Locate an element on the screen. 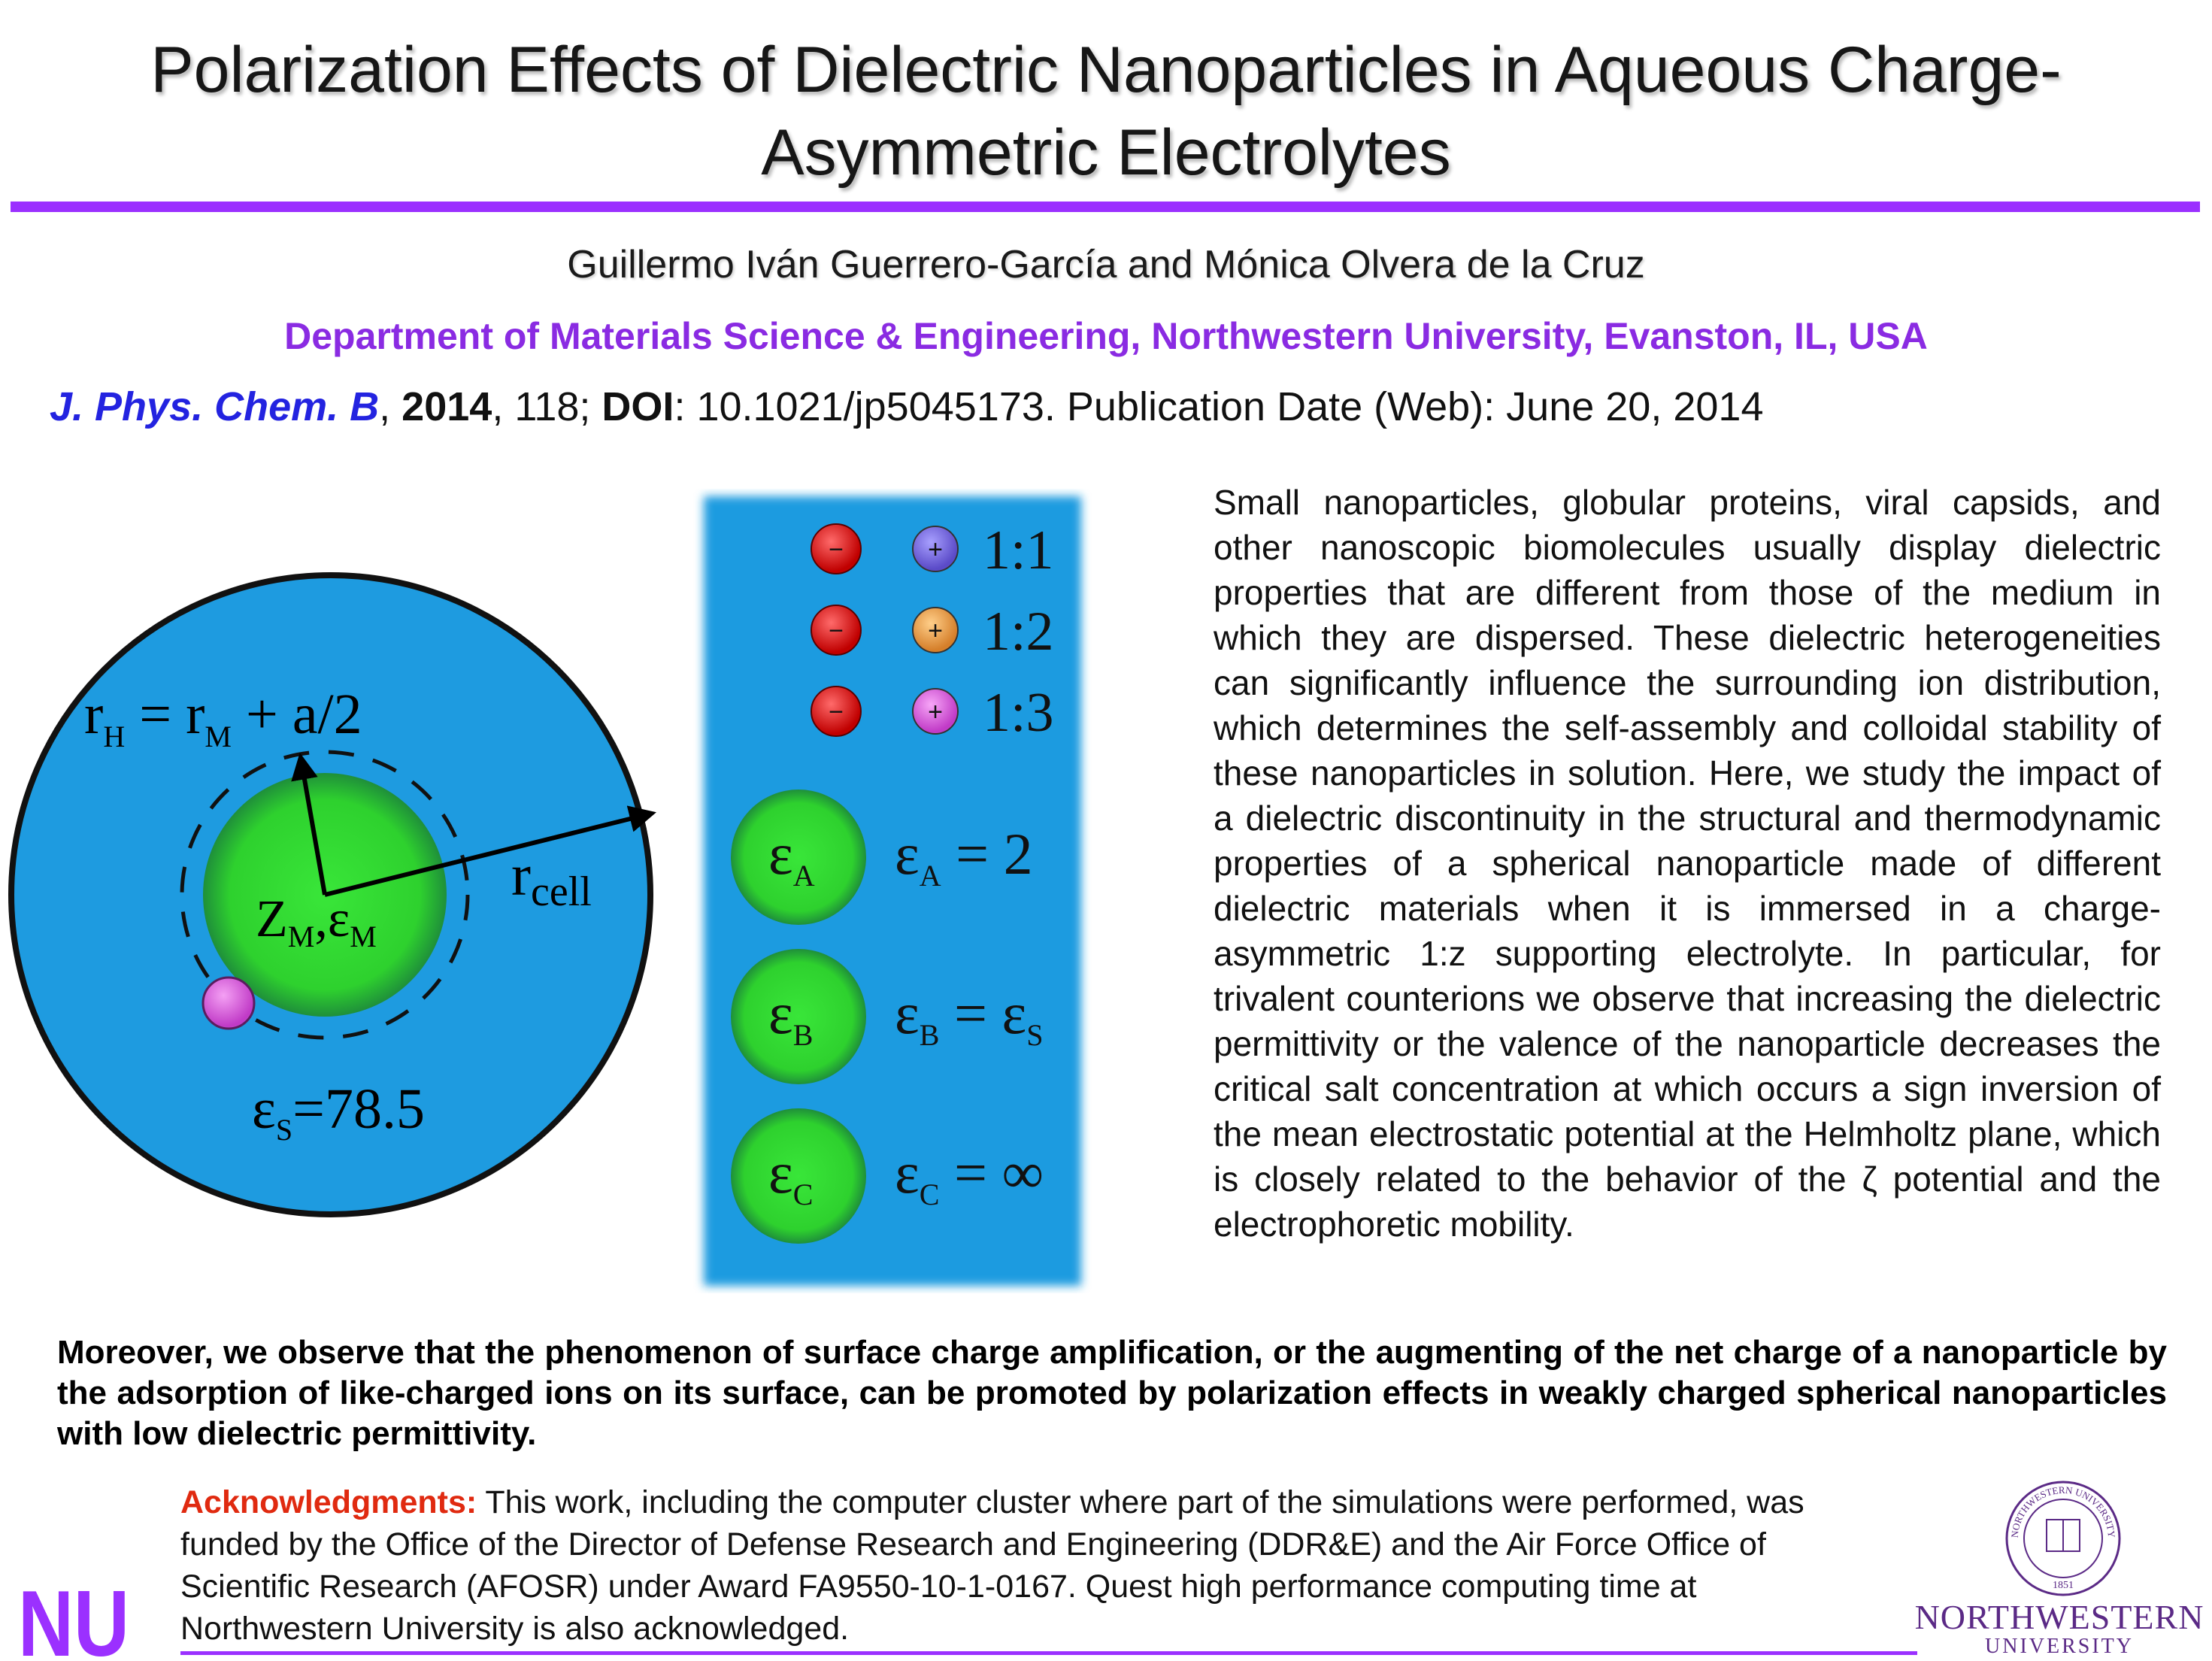 This screenshot has width=2212, height=1661. ion-row: − +1:3 is located at coordinates (932, 713).